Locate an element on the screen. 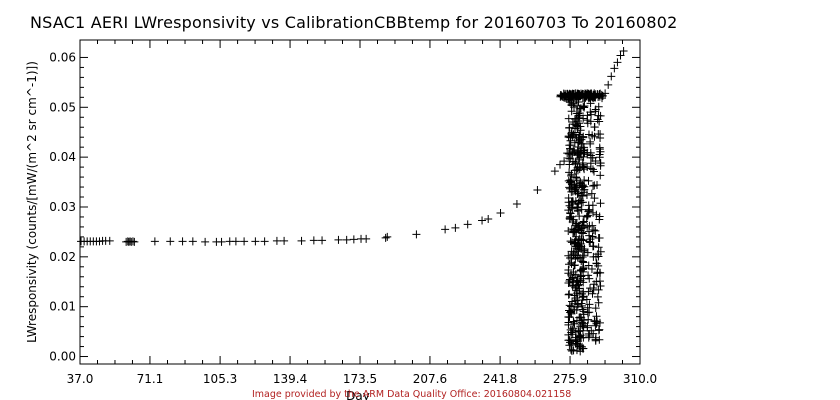 The width and height of the screenshot is (840, 400). x-tick-label: 173.5 is located at coordinates (360, 379).